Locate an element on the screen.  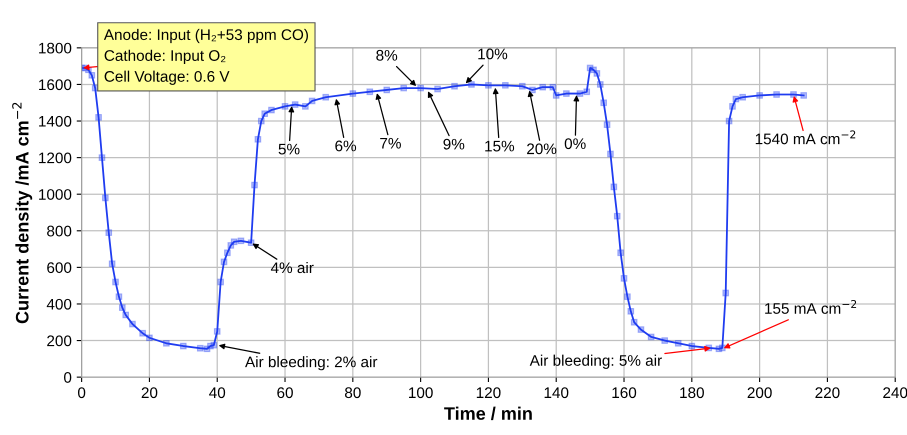
x-tick-label: 100 is located at coordinates (421, 392).